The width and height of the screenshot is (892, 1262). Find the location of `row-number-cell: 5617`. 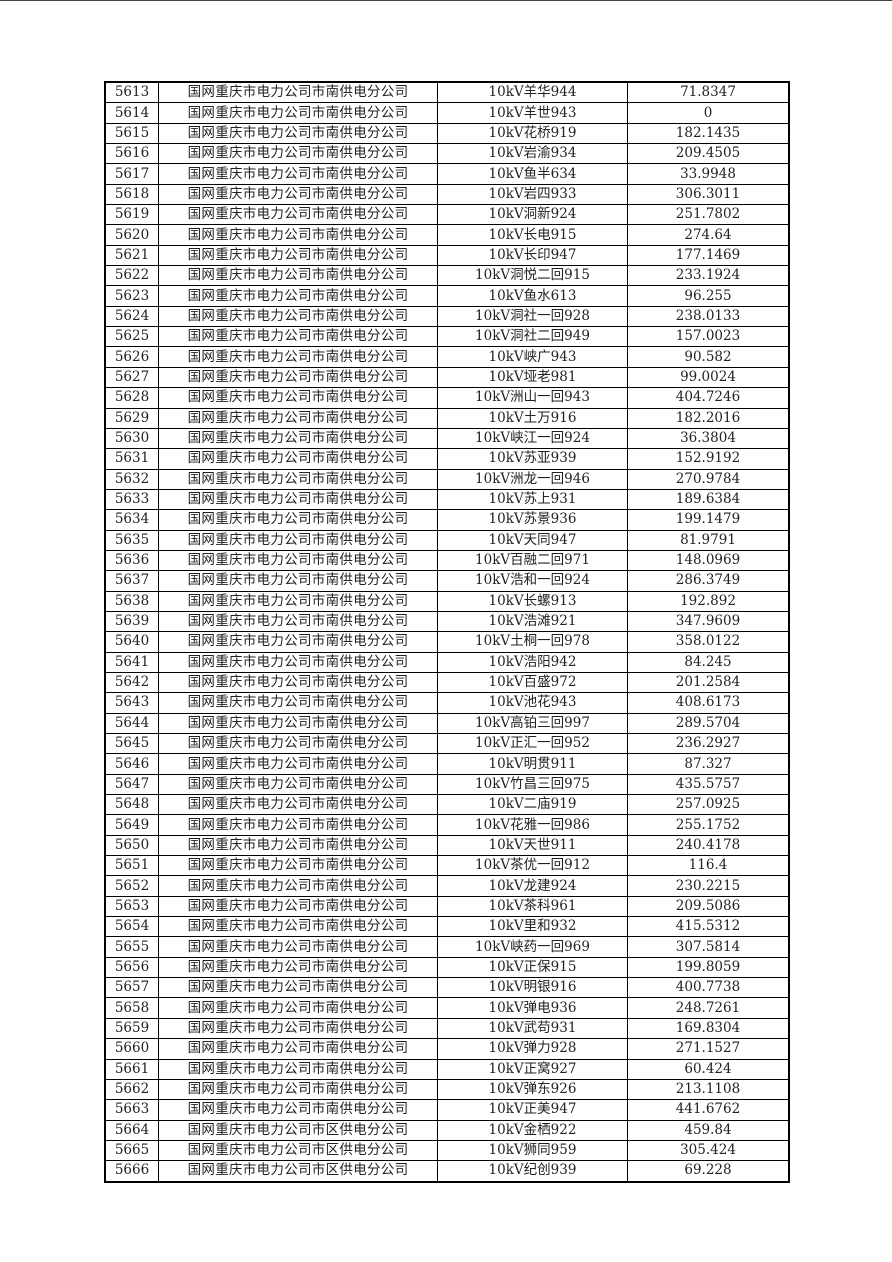

row-number-cell: 5617 is located at coordinates (131, 174).